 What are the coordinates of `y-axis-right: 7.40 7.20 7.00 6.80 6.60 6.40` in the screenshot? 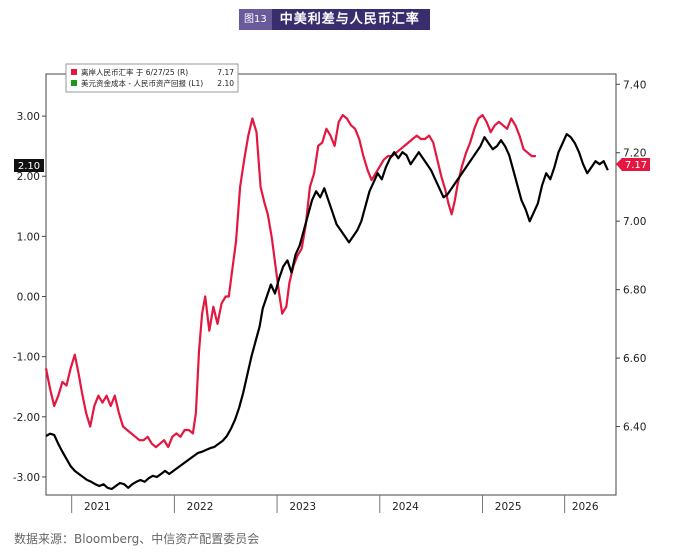 It's located at (631, 256).